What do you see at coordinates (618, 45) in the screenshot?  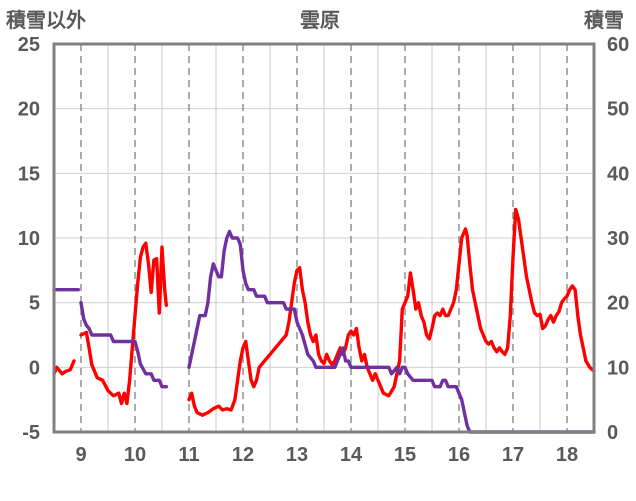 I see `y-right-tick-label: 60` at bounding box center [618, 45].